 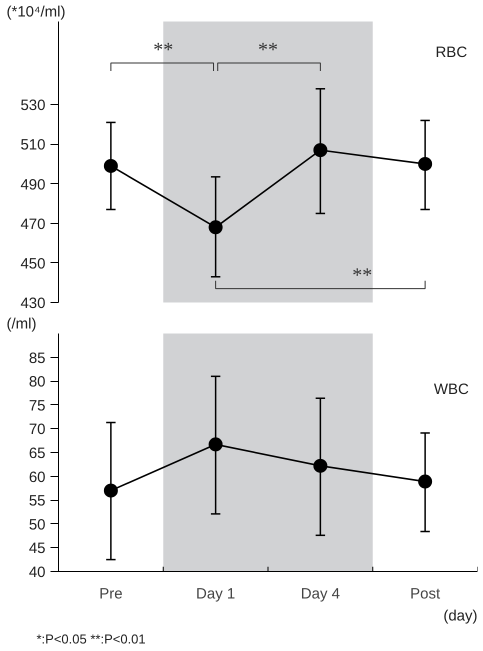 I want to click on y-tick-label: 40, so click(x=37, y=572).